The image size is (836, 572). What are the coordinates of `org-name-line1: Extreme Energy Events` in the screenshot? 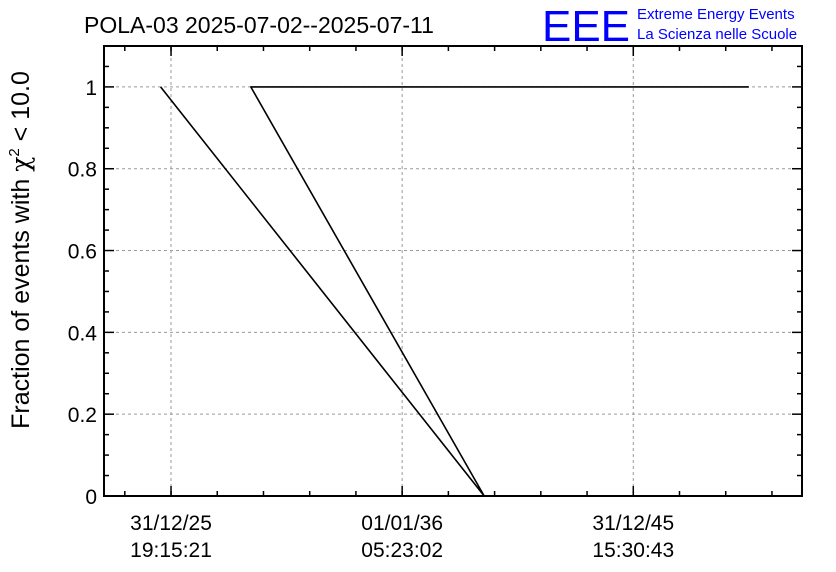 It's located at (716, 14).